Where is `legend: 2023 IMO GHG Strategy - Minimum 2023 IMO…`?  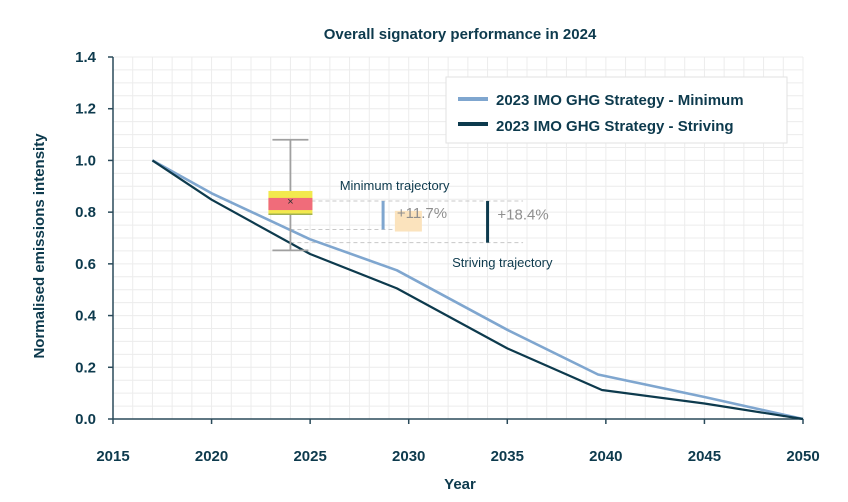
legend: 2023 IMO GHG Strategy - Minimum 2023 IMO… is located at coordinates (616, 110).